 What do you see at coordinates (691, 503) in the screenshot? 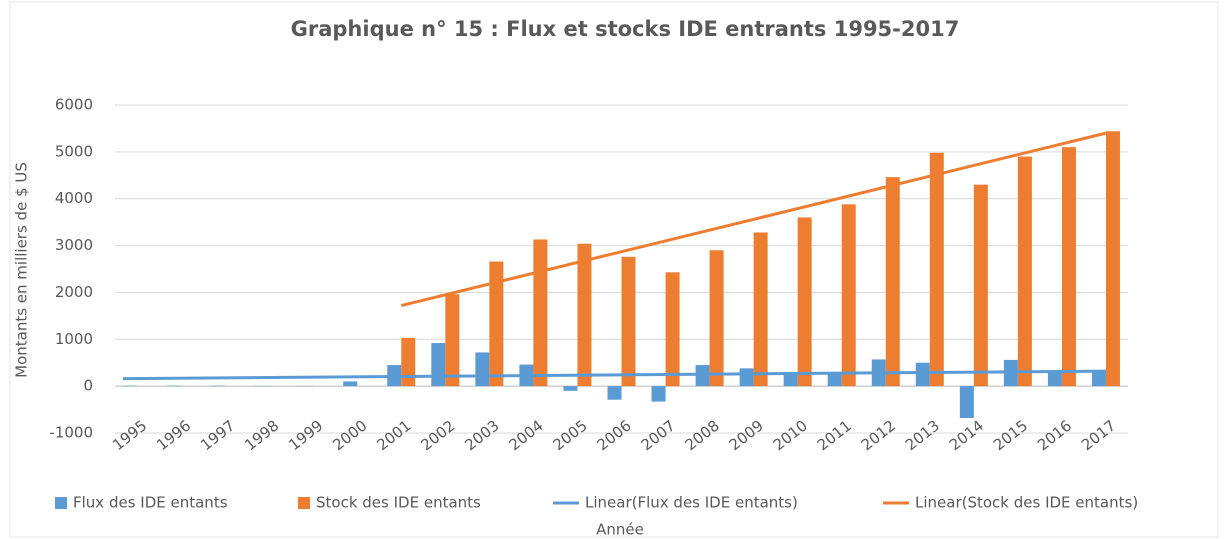
I see `legend-label: Linear(Flux des IDE entants)` at bounding box center [691, 503].